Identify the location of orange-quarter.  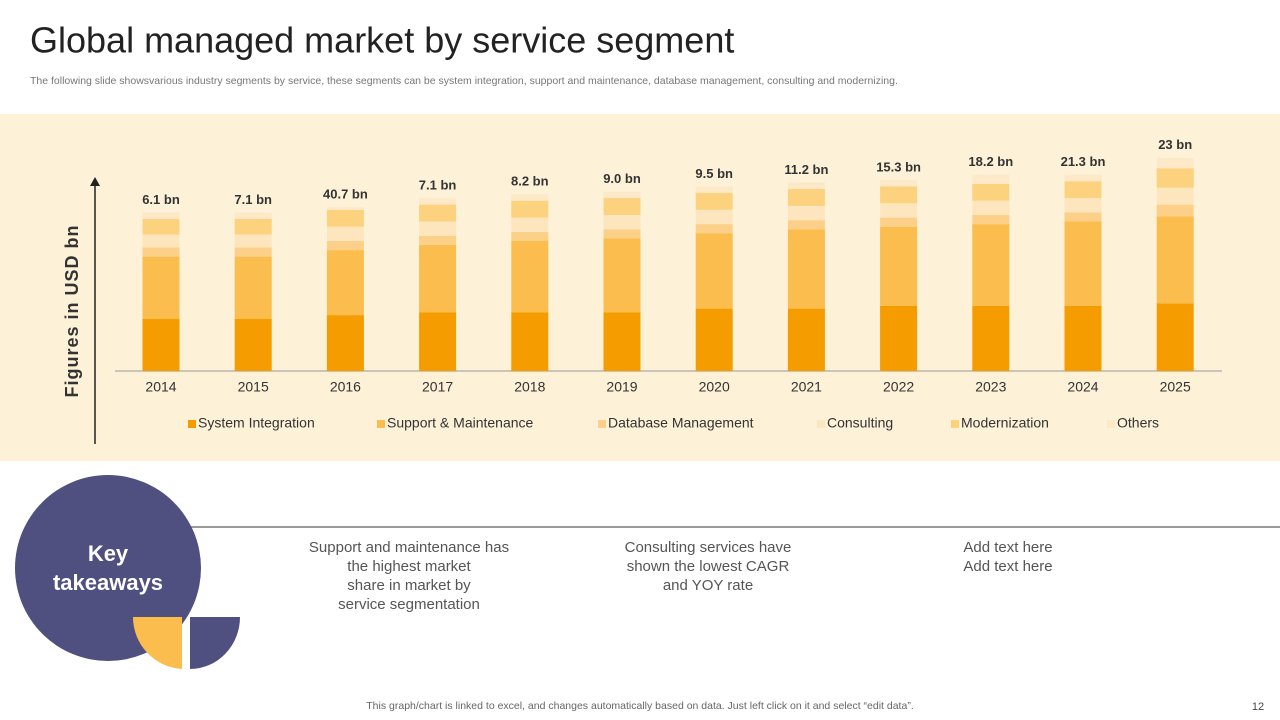
(157, 643).